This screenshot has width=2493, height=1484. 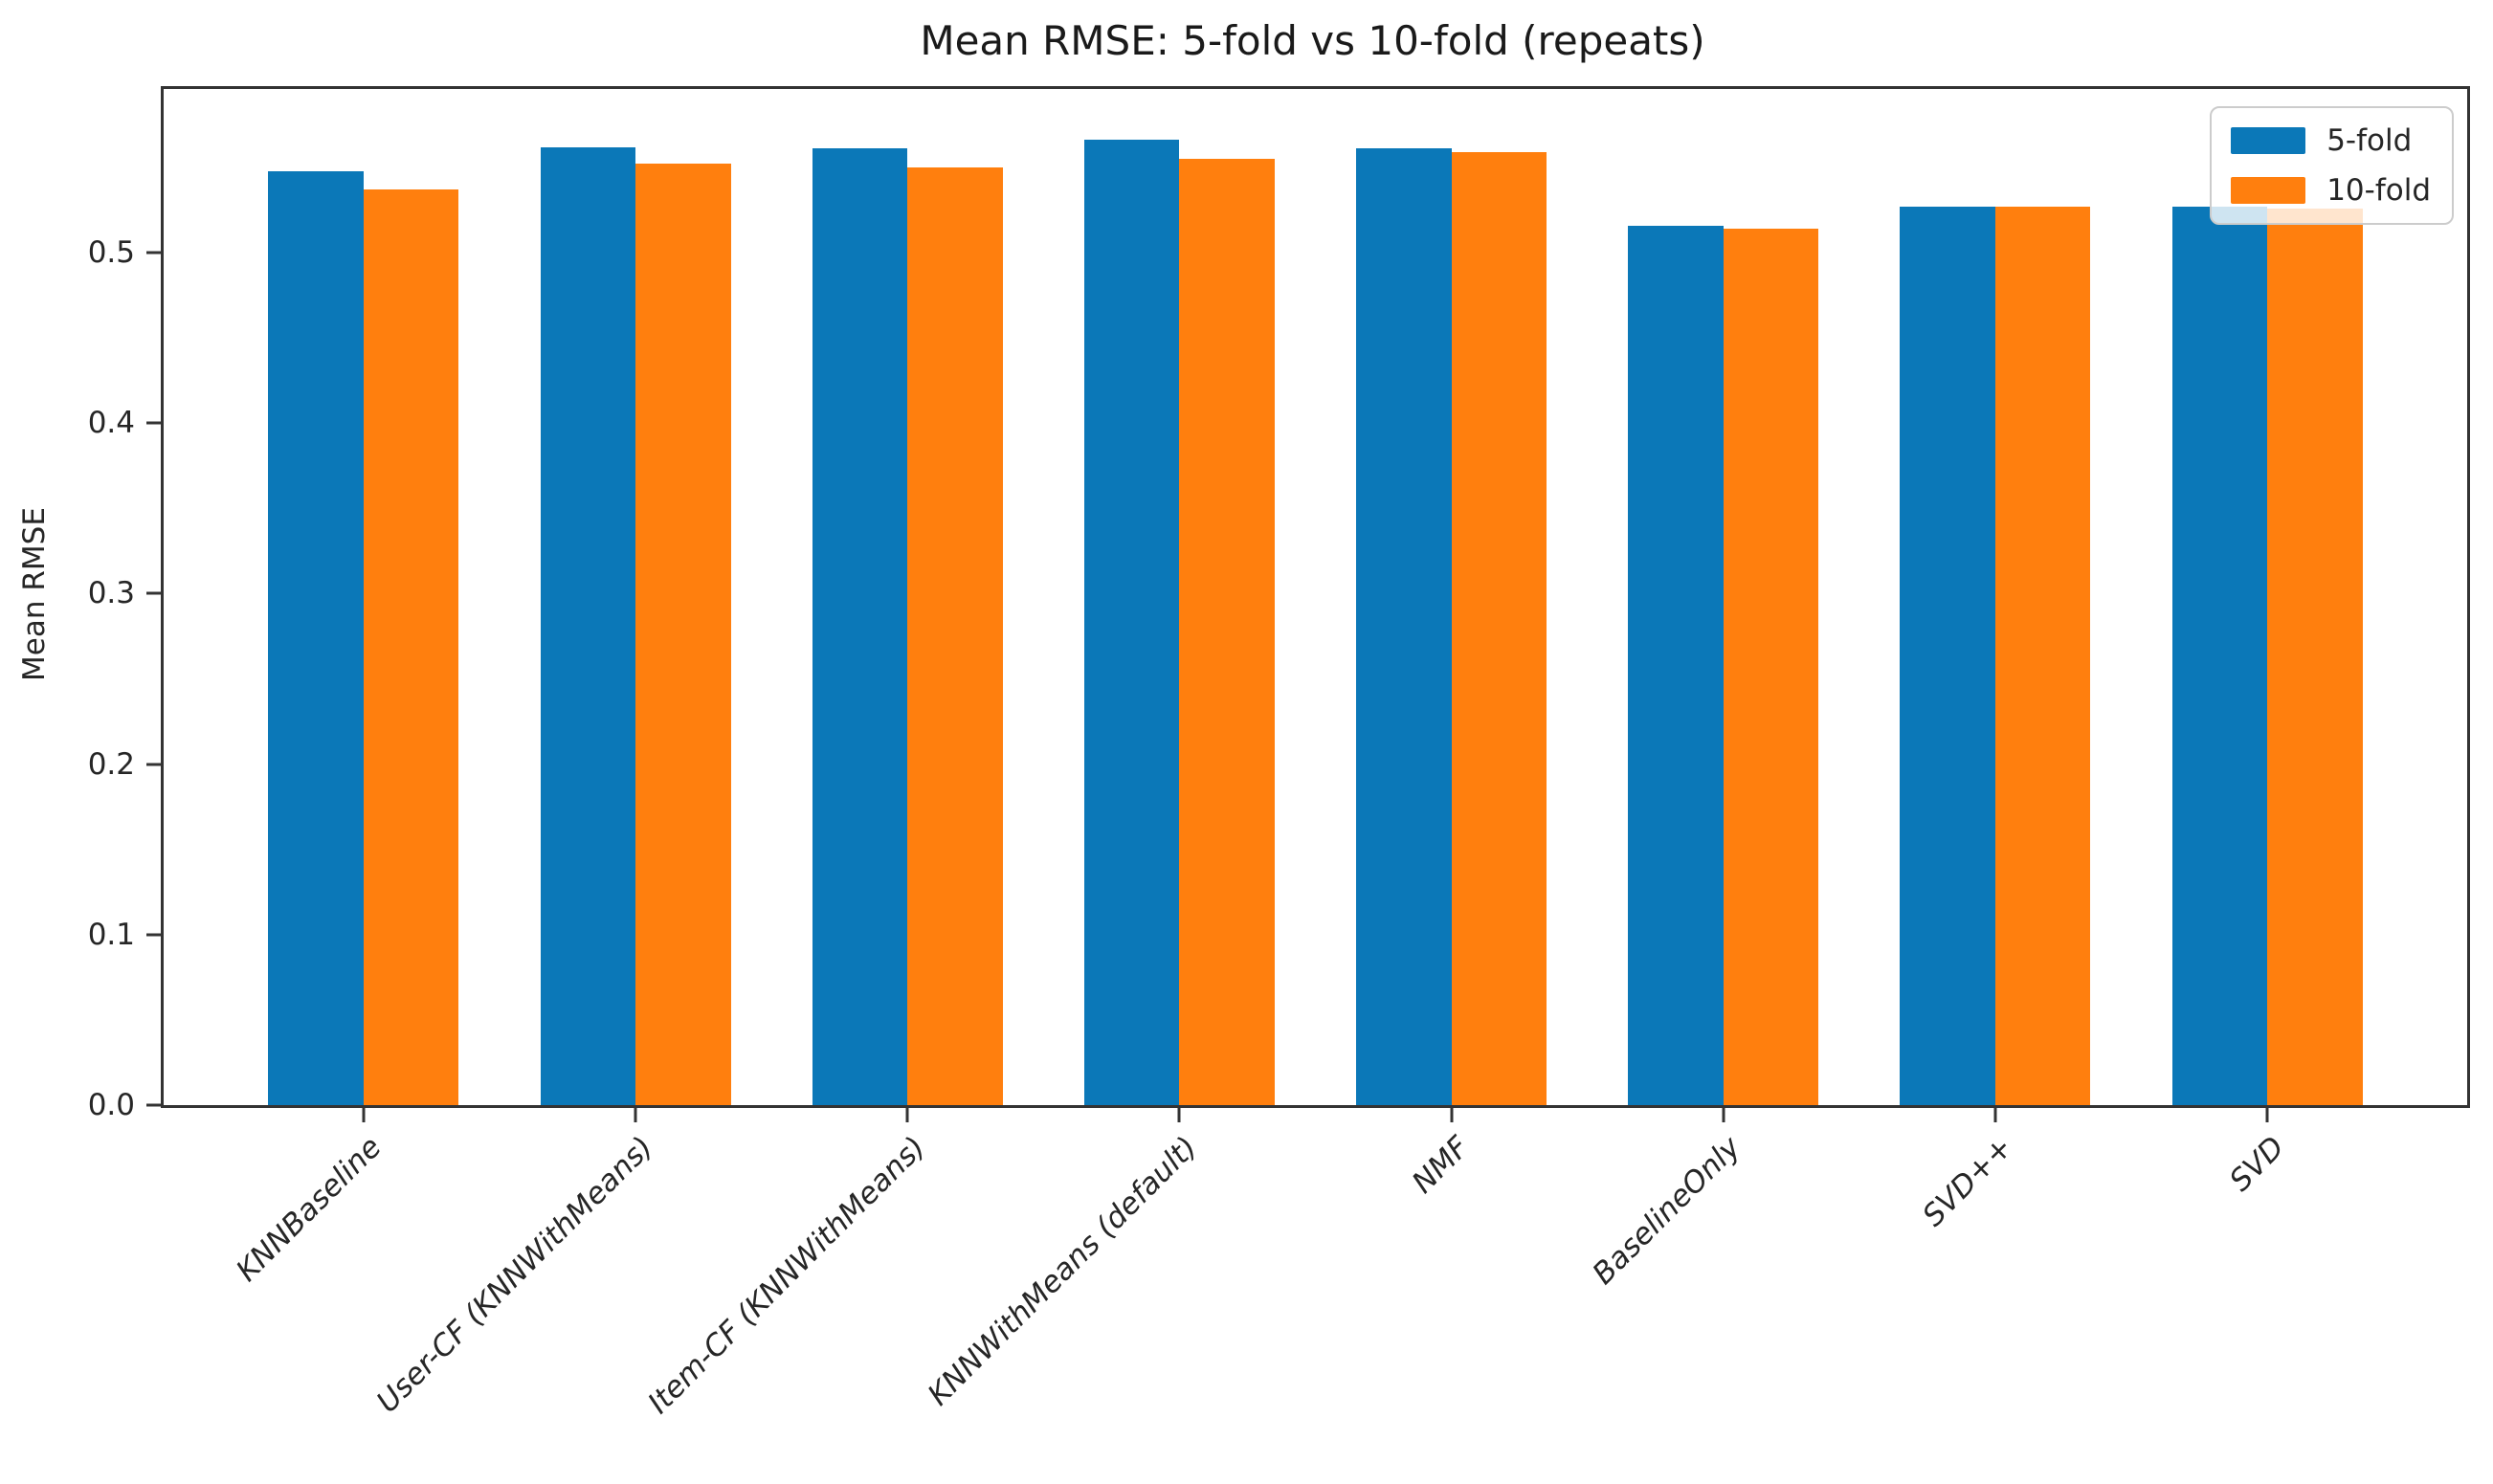 What do you see at coordinates (2219, 655) in the screenshot?
I see `bar-5-fold-SVD` at bounding box center [2219, 655].